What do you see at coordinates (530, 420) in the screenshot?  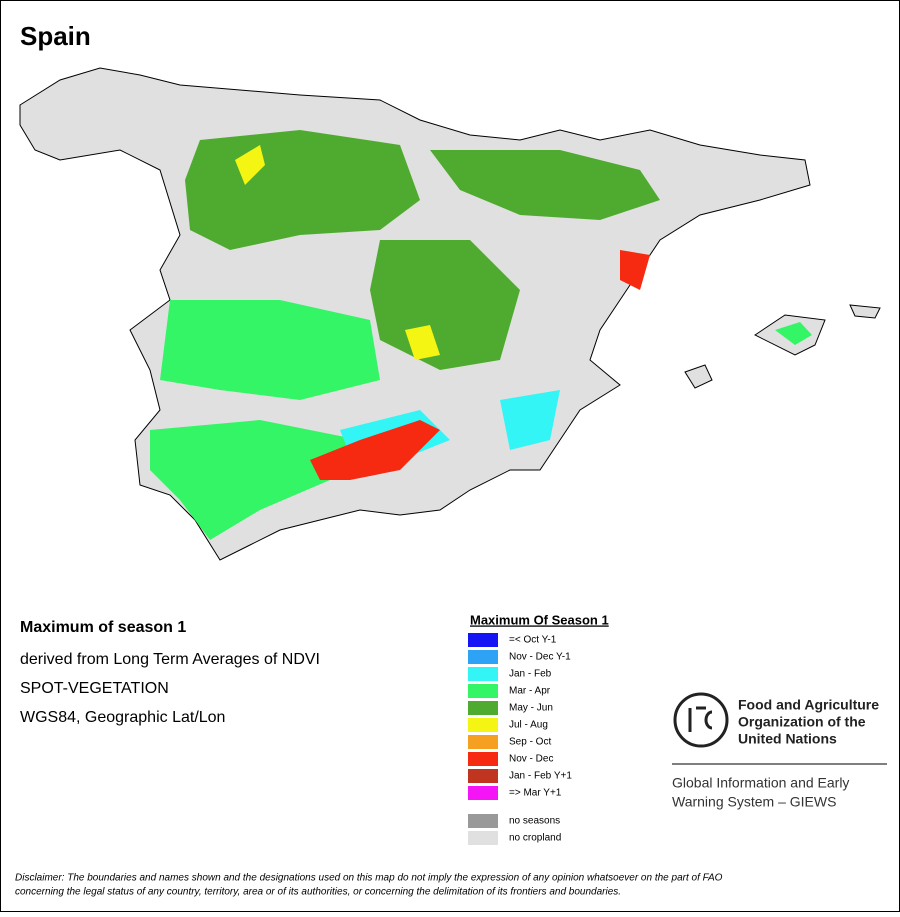 I see `region-jan-feb` at bounding box center [530, 420].